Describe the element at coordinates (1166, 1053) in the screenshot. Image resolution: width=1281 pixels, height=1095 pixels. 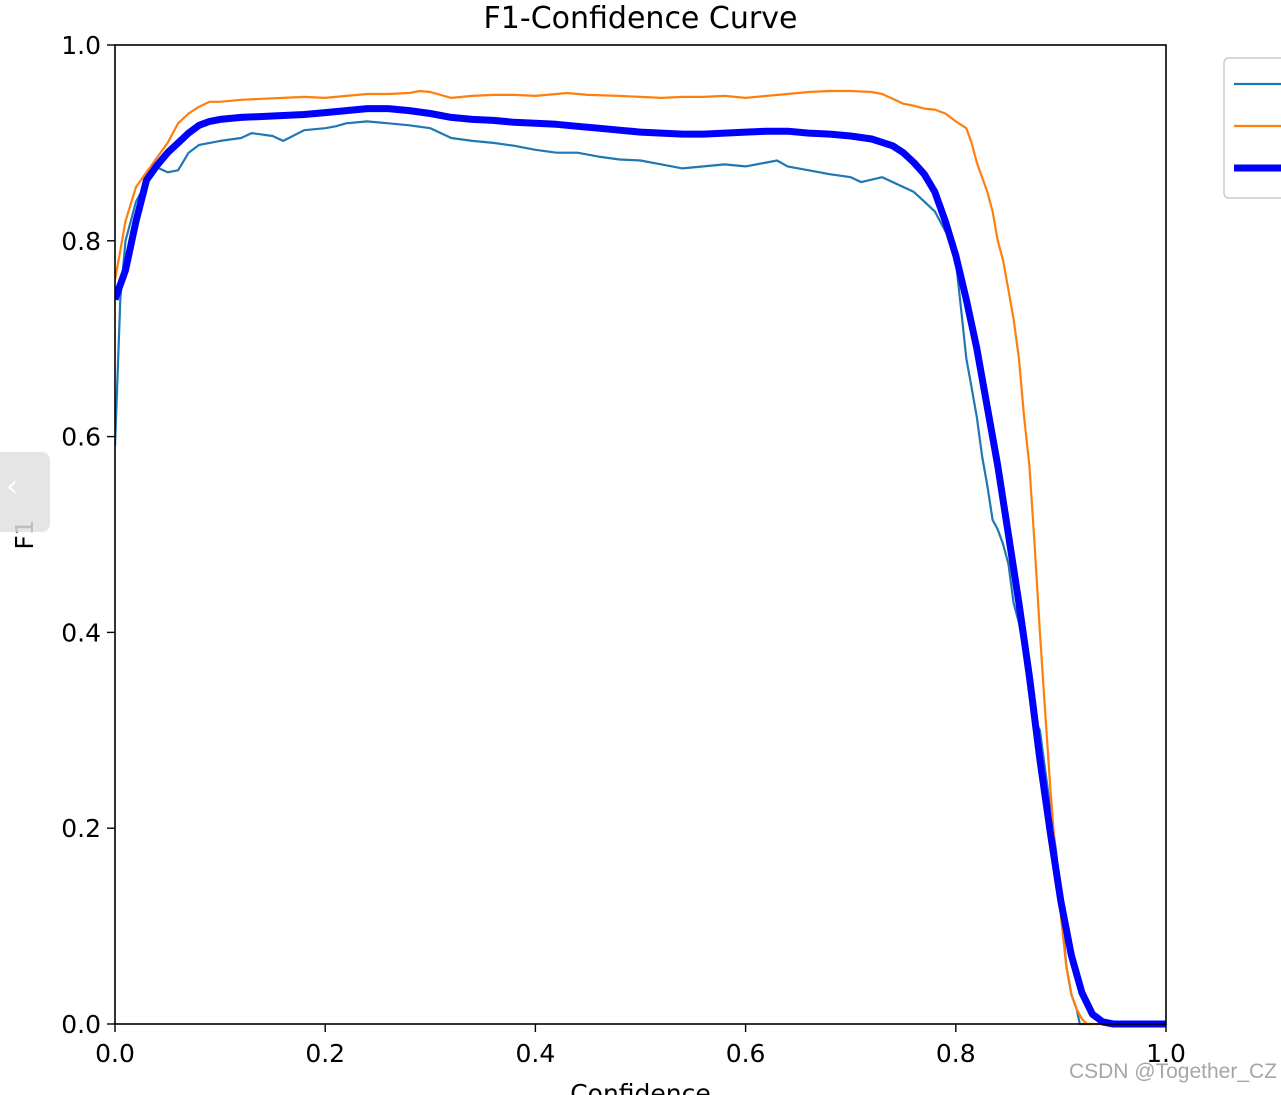
I see `x-tick-label: 1.0` at that location.